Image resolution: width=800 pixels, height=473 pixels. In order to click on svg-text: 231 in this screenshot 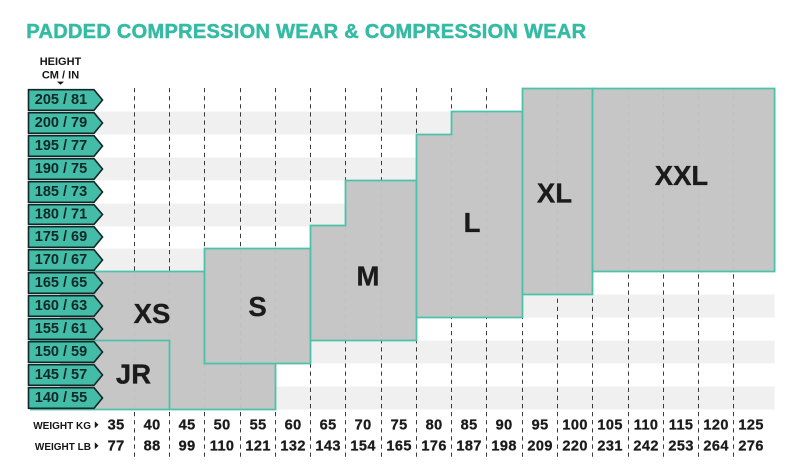, I will do `click(609, 447)`.